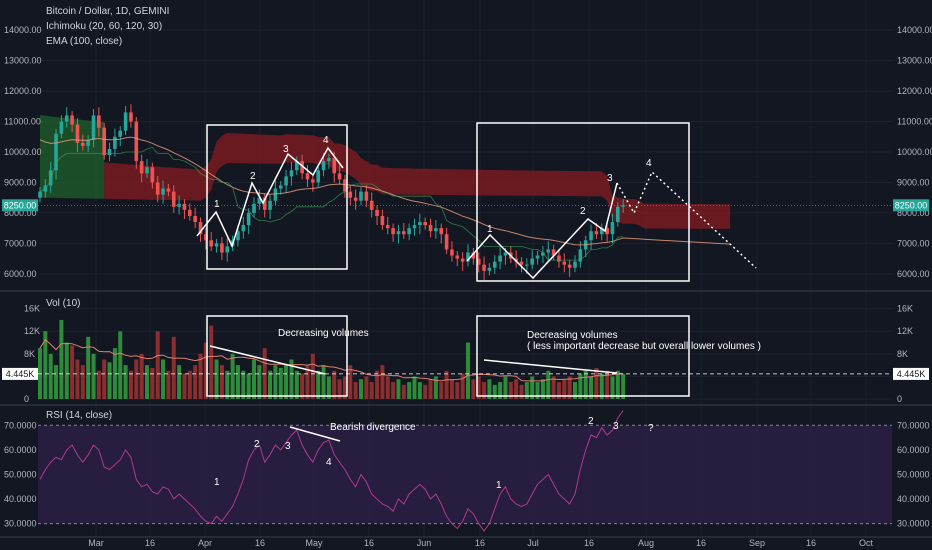 This screenshot has height=550, width=932. Describe the element at coordinates (911, 374) in the screenshot. I see `last-vol-tag-right-text: 4.445K` at that location.